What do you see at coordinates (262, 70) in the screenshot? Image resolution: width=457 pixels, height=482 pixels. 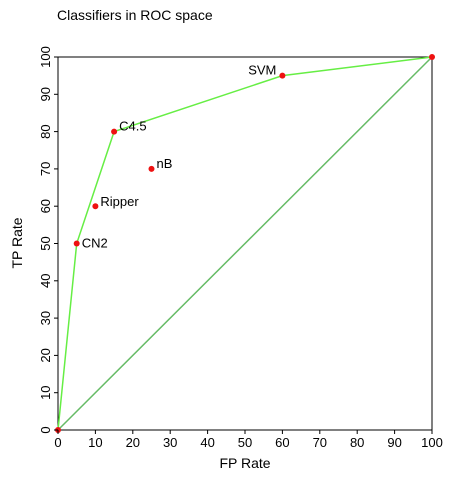 I see `point-label: SVM` at bounding box center [262, 70].